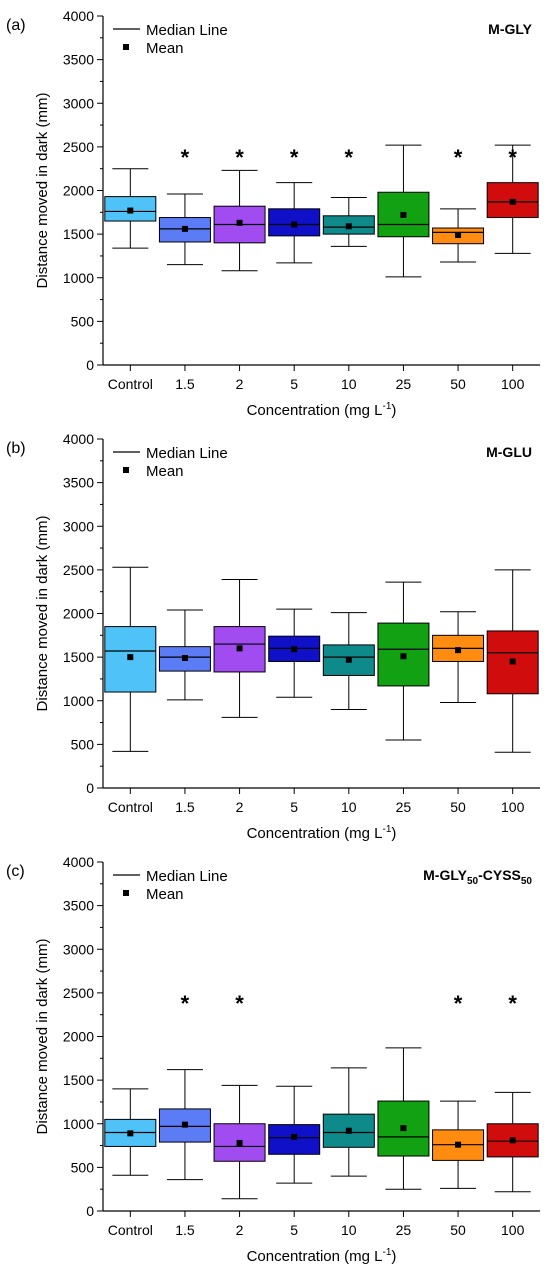 The image size is (550, 1274). I want to click on x-tick-label: 100, so click(513, 1230).